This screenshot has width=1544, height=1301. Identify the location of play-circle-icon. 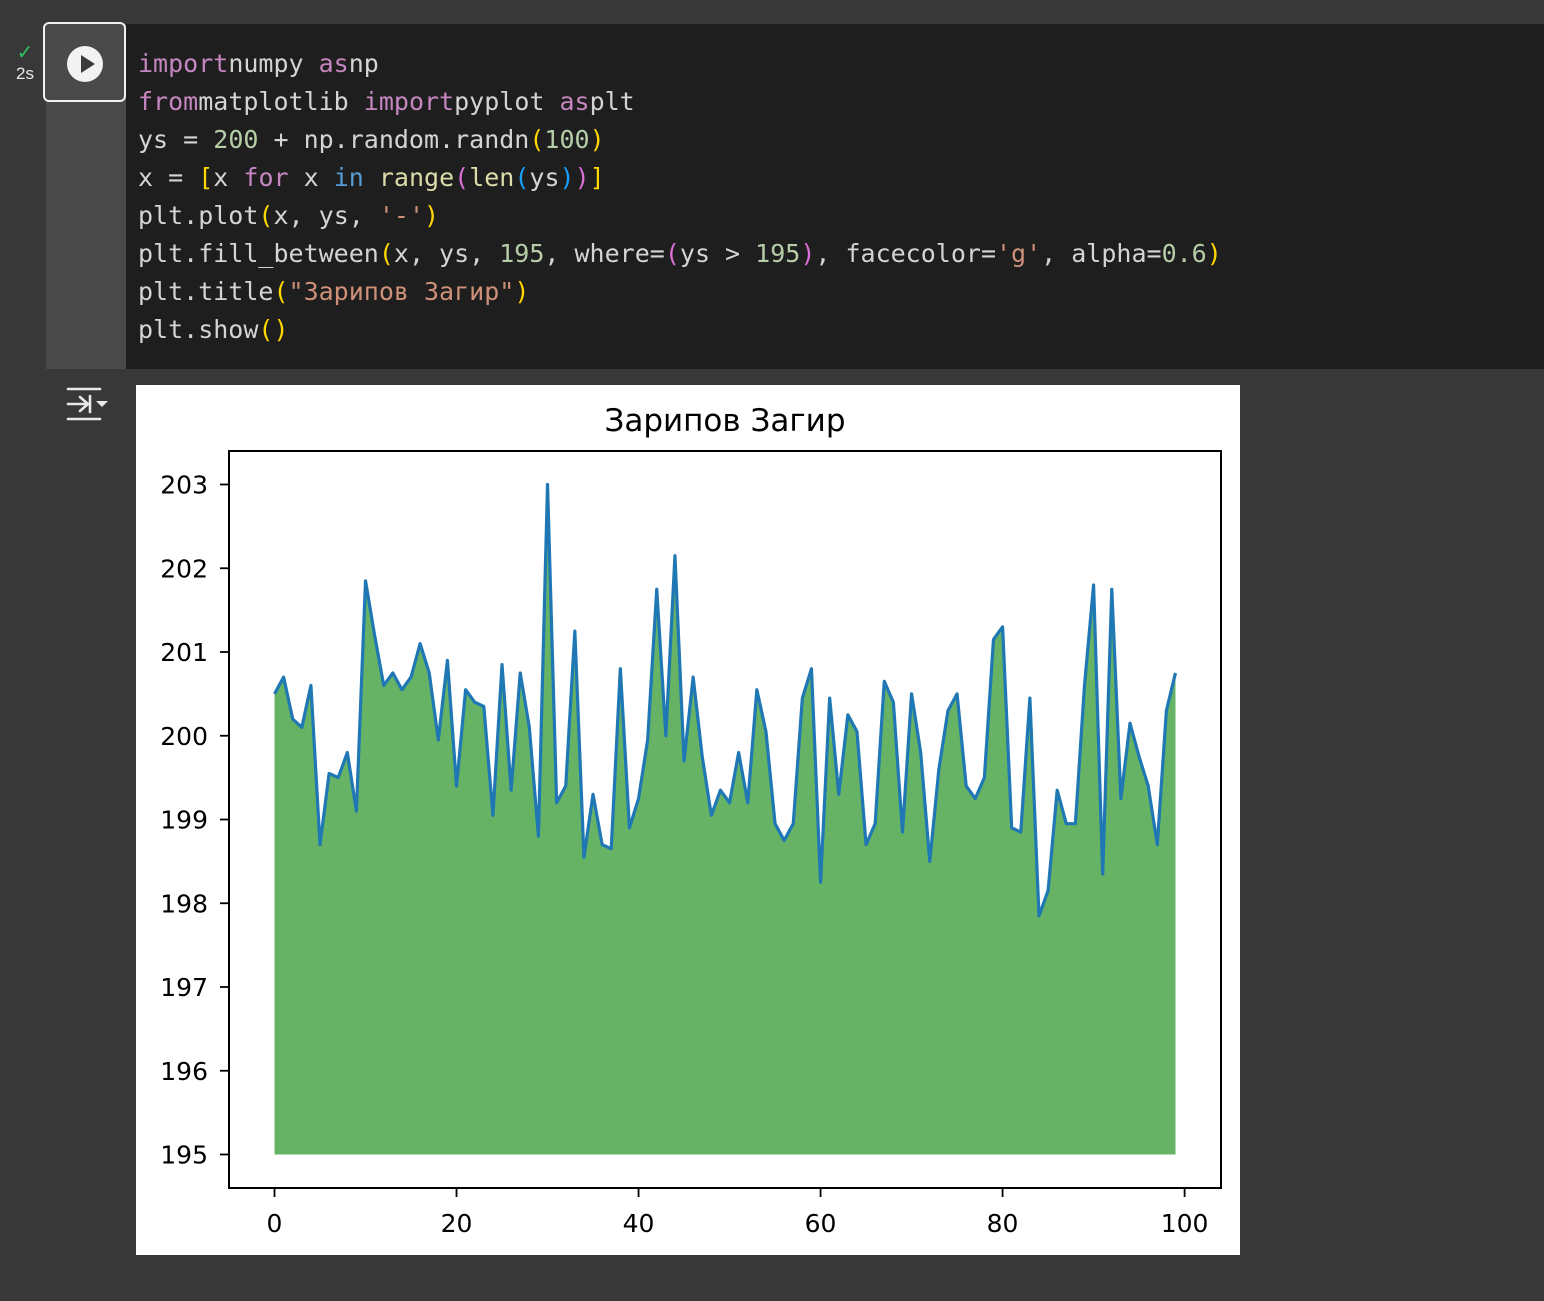
(85, 64).